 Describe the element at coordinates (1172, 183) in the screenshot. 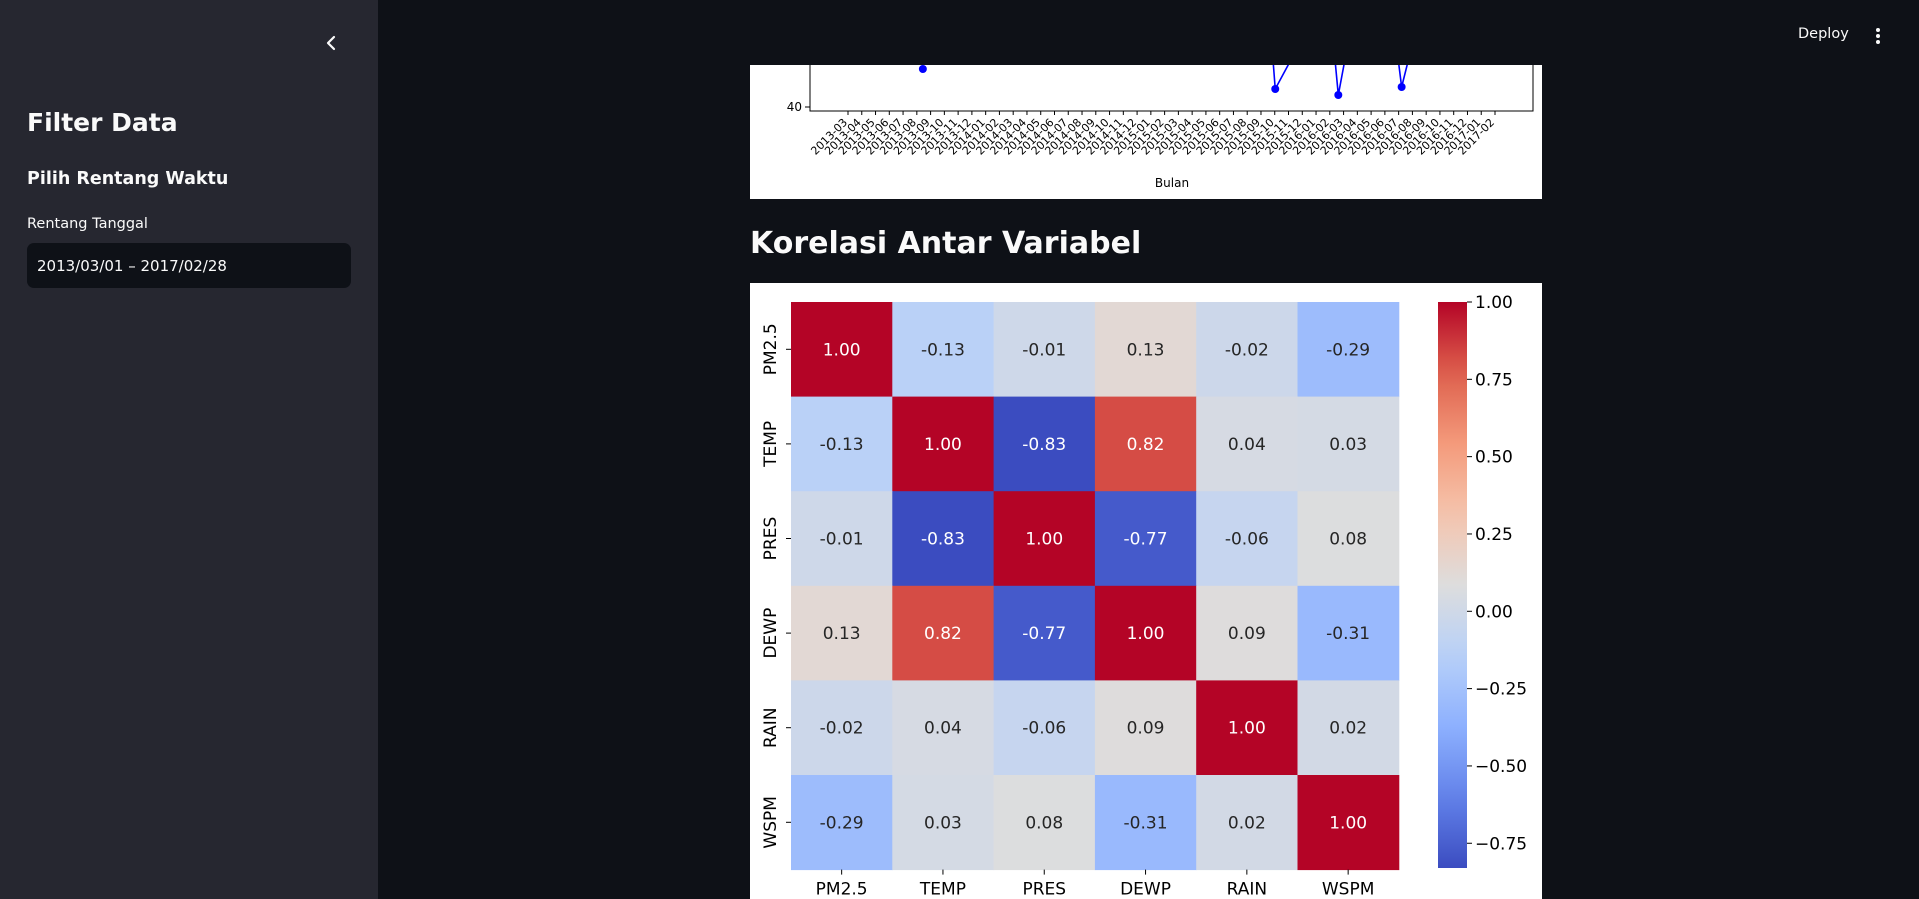

I see `x-axis-label: Bulan` at that location.